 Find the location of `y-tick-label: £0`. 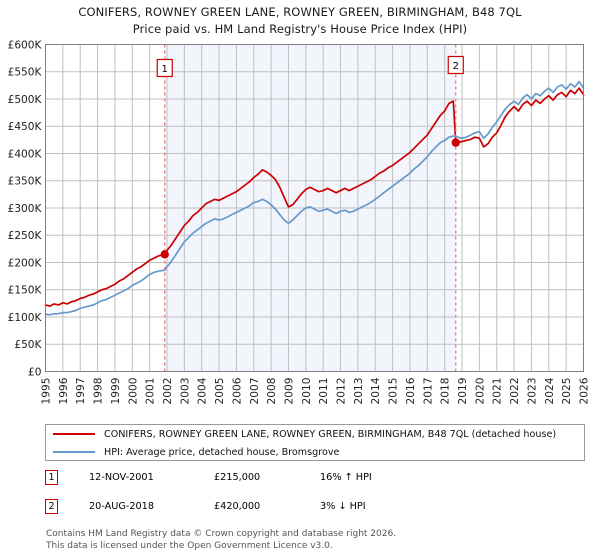

y-tick-label: £0 is located at coordinates (35, 372).